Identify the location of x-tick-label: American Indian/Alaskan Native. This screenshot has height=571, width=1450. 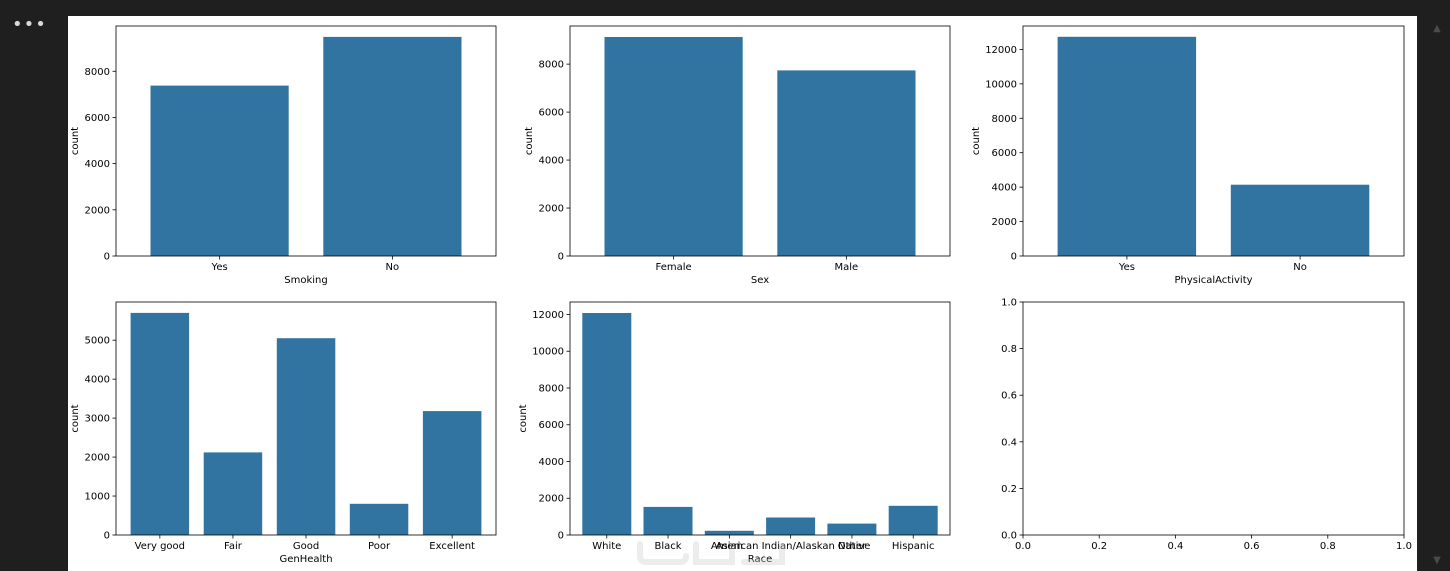
(791, 546).